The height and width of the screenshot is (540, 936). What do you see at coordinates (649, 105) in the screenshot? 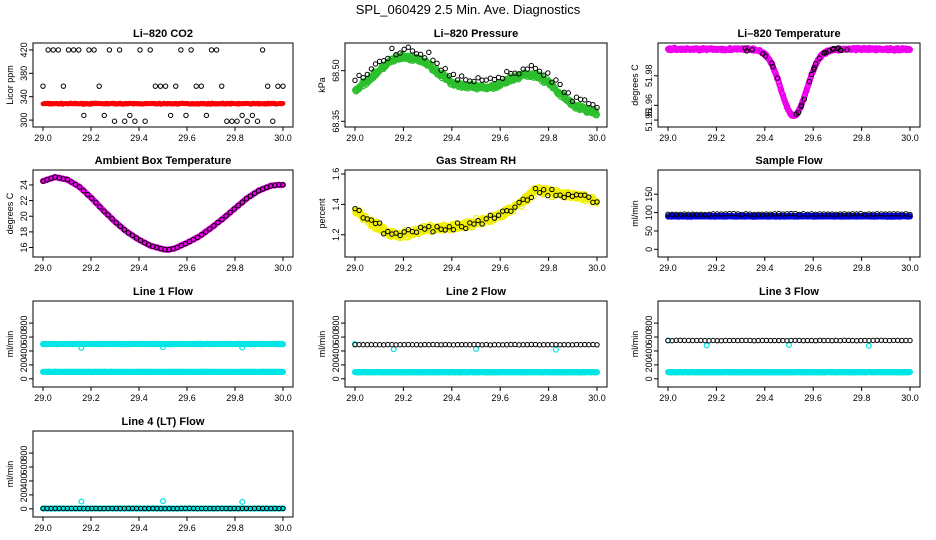
I see `y-tick-label: 51.96` at bounding box center [649, 105].